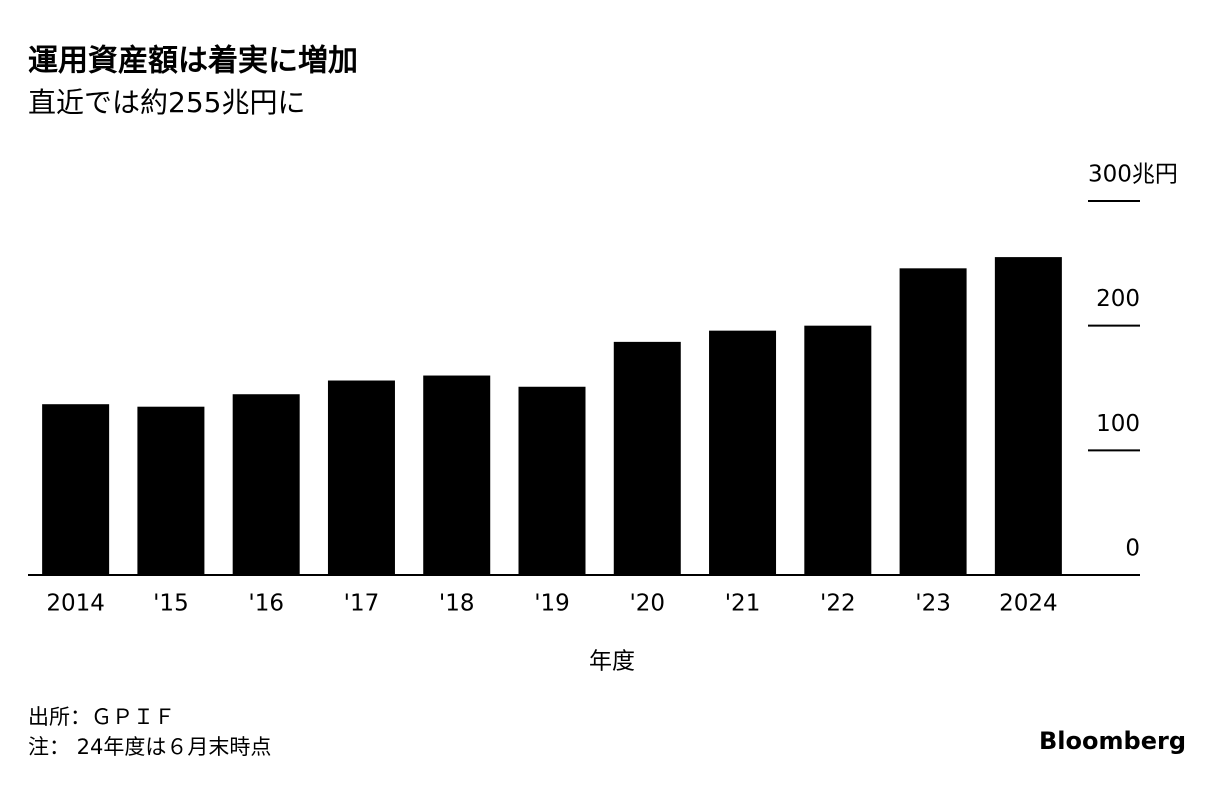  Describe the element at coordinates (1132, 549) in the screenshot. I see `y-tick-label: 0` at that location.